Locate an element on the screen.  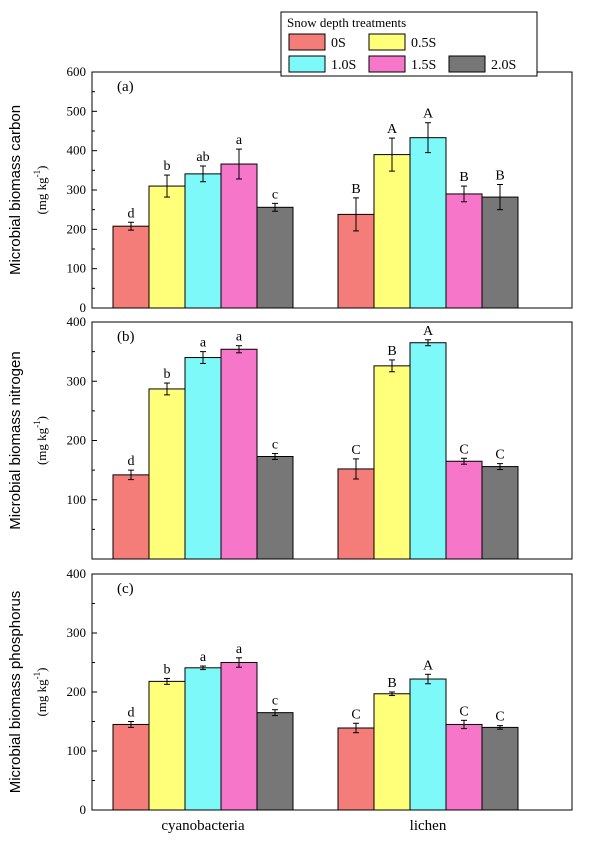
legend-label: 0.5S is located at coordinates (423, 43).